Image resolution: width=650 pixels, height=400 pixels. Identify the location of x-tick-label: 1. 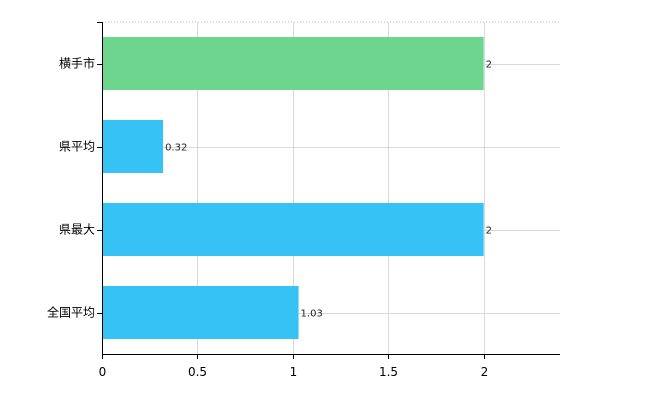
(294, 372).